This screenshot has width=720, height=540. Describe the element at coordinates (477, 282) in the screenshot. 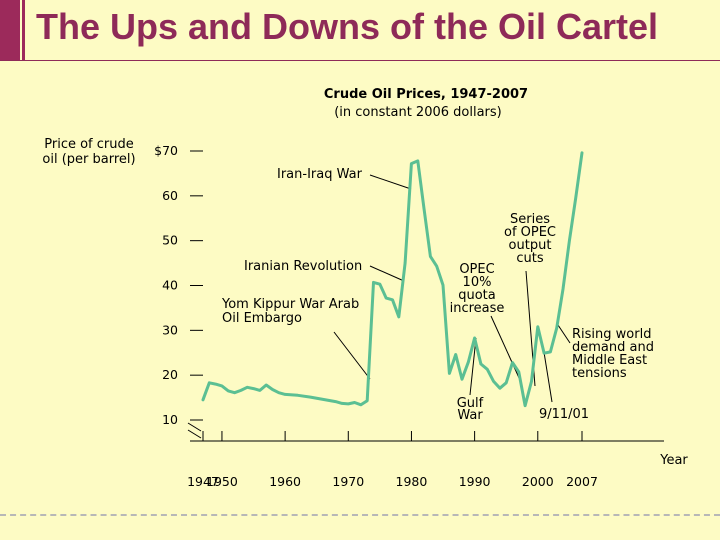

I see `annotation-opec-quota-line-2: 10%` at that location.